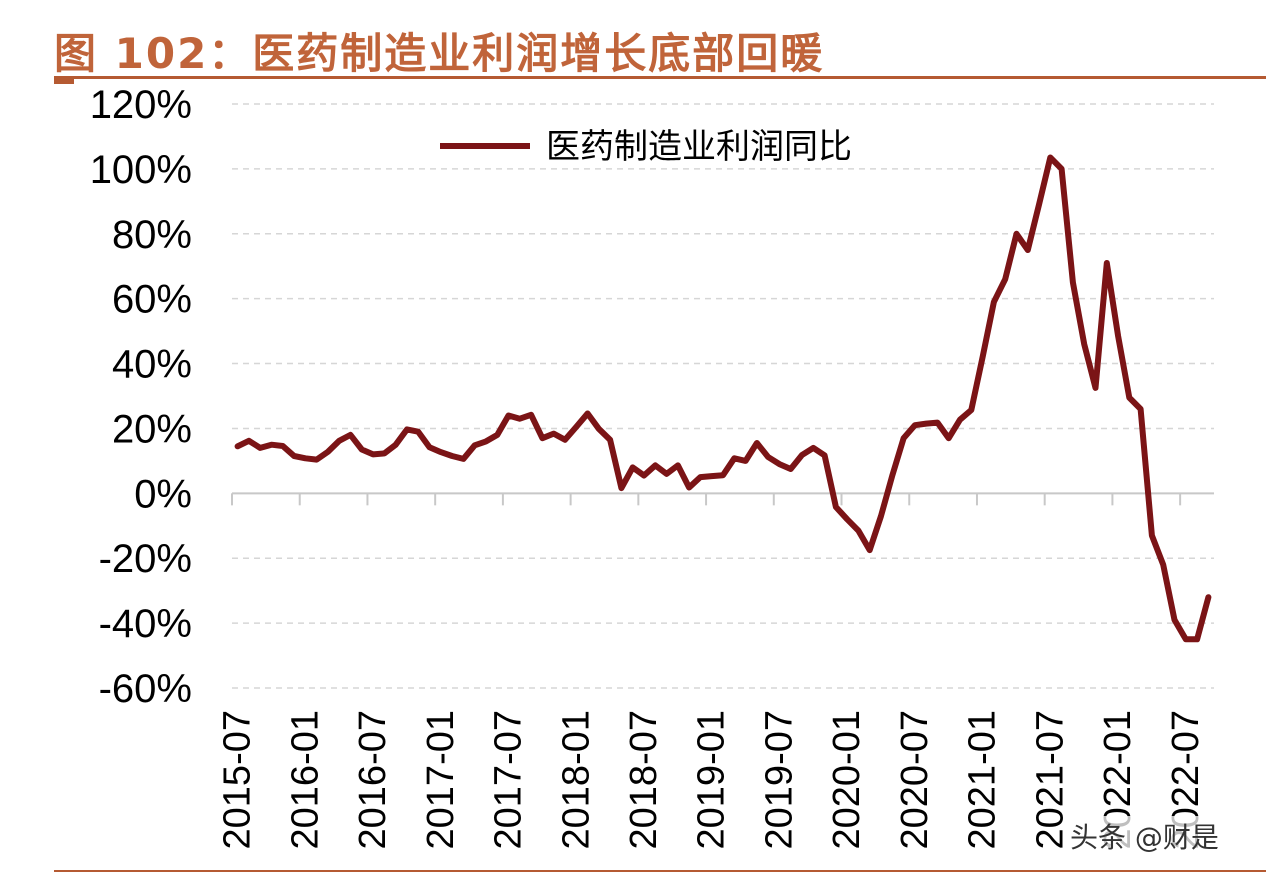 The width and height of the screenshot is (1266, 878). Describe the element at coordinates (152, 235) in the screenshot. I see `y-tick-label: 80%` at that location.